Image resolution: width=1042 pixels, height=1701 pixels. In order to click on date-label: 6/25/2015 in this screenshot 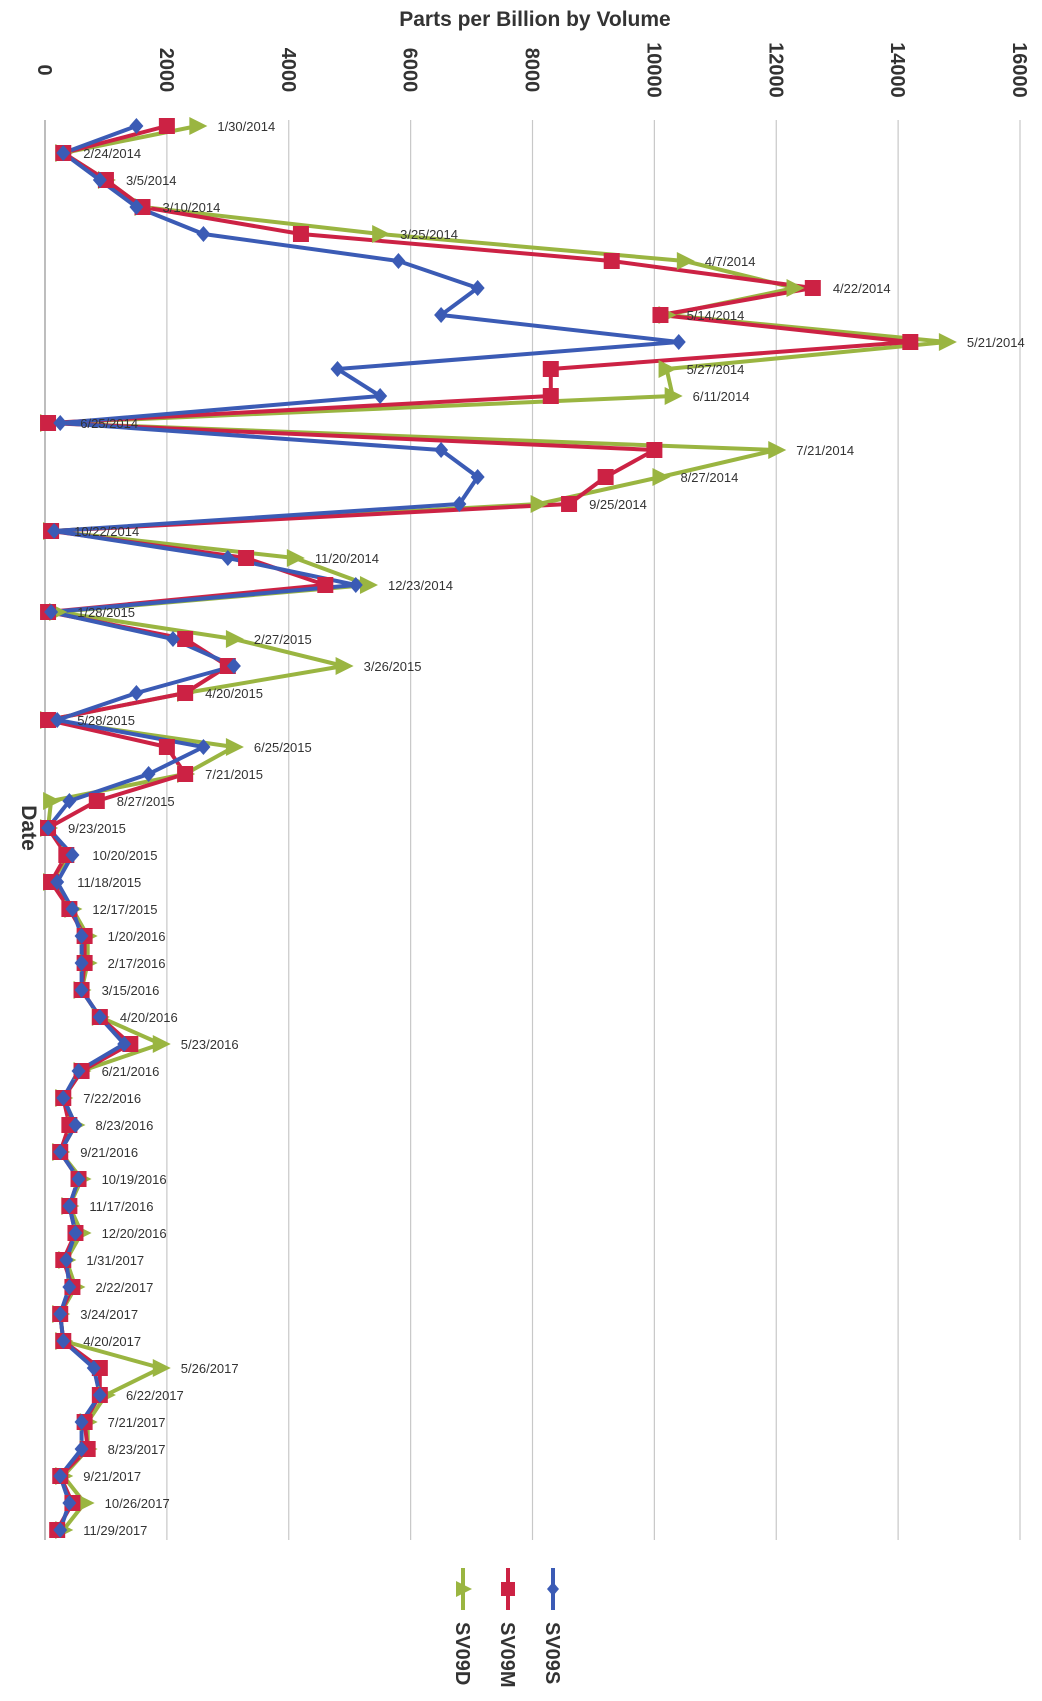, I will do `click(283, 747)`.